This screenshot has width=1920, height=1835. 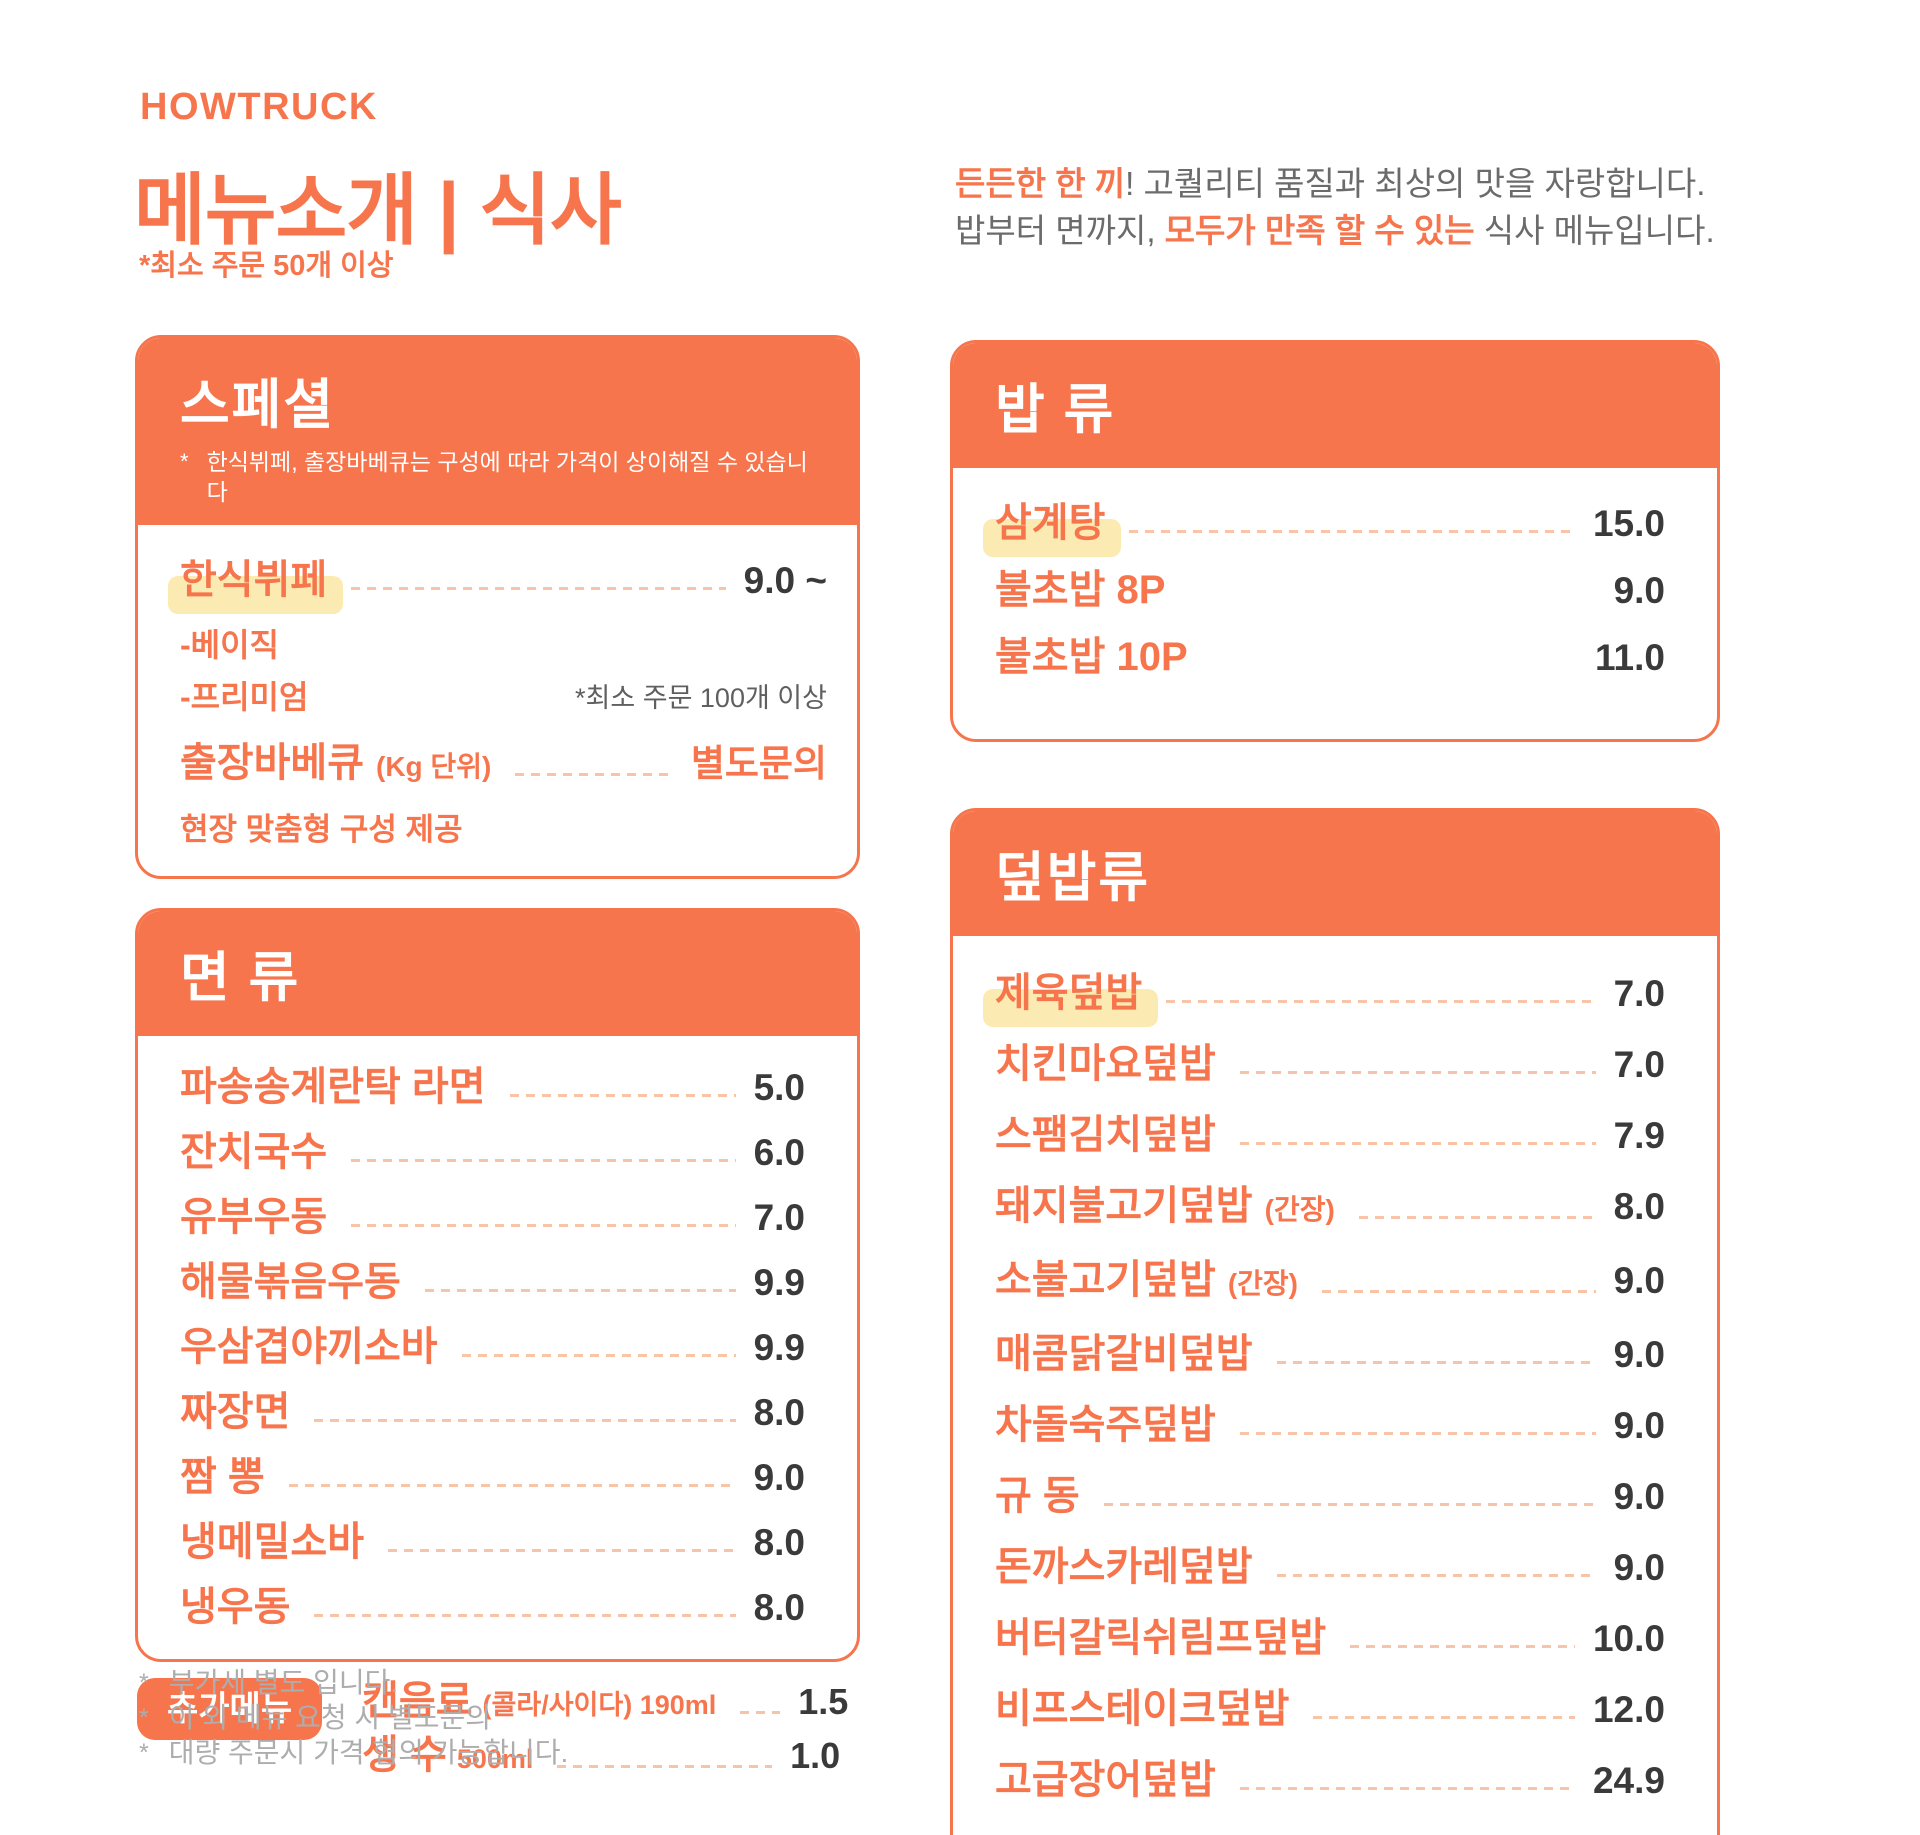 What do you see at coordinates (779, 1152) in the screenshot?
I see `menu-item-price: 6.0` at bounding box center [779, 1152].